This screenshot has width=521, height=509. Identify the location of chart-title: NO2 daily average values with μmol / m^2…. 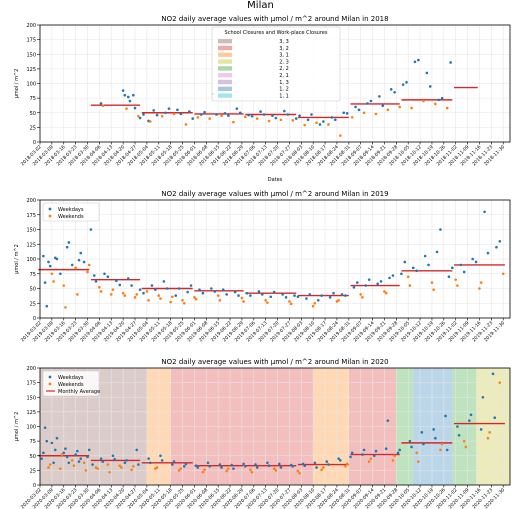
(274, 19).